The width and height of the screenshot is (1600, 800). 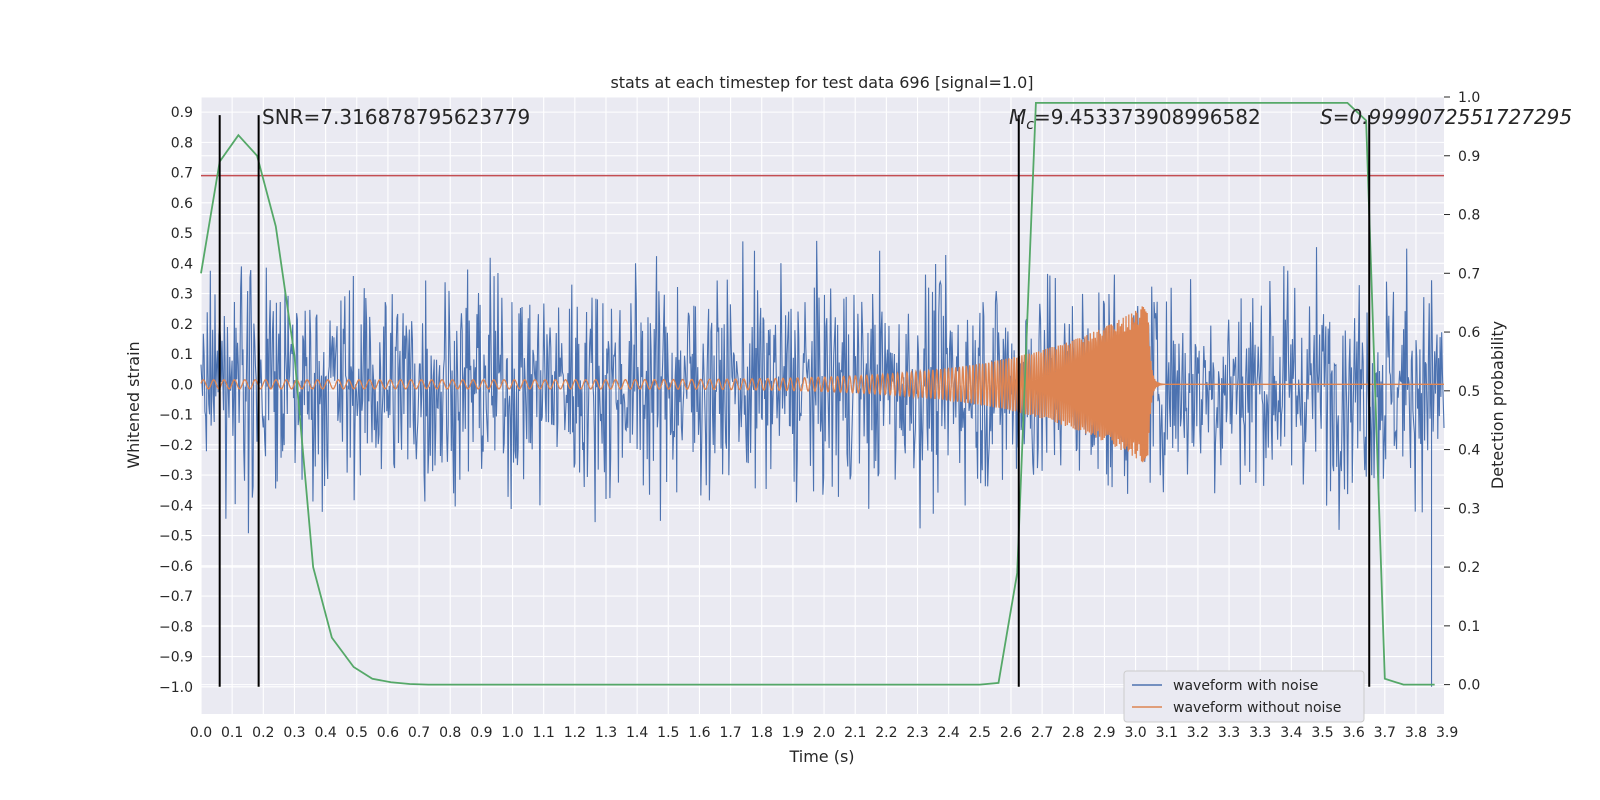 I want to click on snr-annotation: SNR=7.316878795623779, so click(x=396, y=117).